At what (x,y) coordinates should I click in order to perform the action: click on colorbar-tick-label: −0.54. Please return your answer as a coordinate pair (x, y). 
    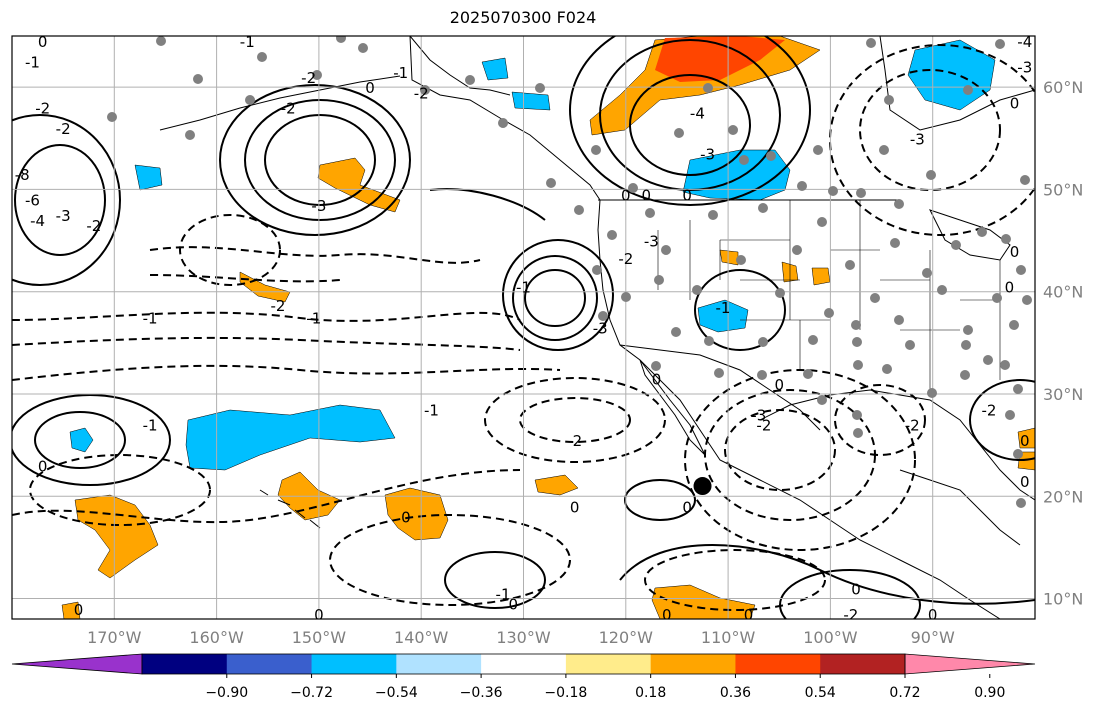
    Looking at the image, I should click on (396, 693).